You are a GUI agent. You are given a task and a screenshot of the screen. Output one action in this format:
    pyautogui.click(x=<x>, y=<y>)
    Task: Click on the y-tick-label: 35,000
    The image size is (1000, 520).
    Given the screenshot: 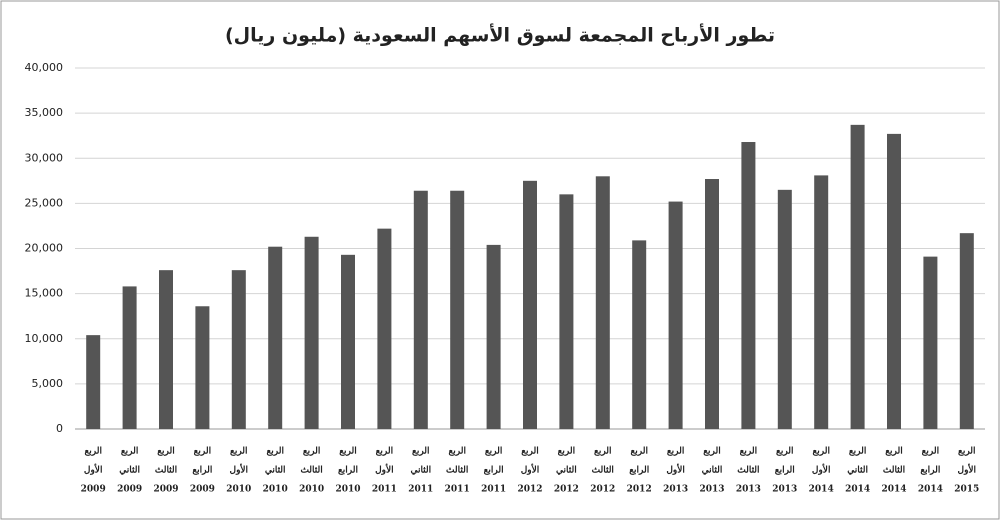 What is the action you would take?
    pyautogui.click(x=44, y=112)
    